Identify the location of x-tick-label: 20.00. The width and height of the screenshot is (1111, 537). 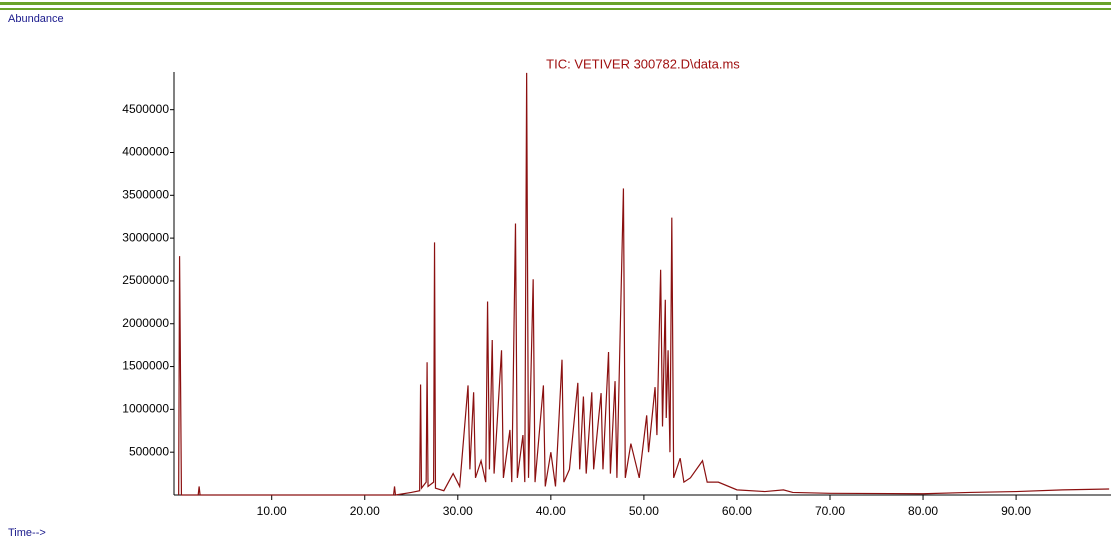
(365, 511).